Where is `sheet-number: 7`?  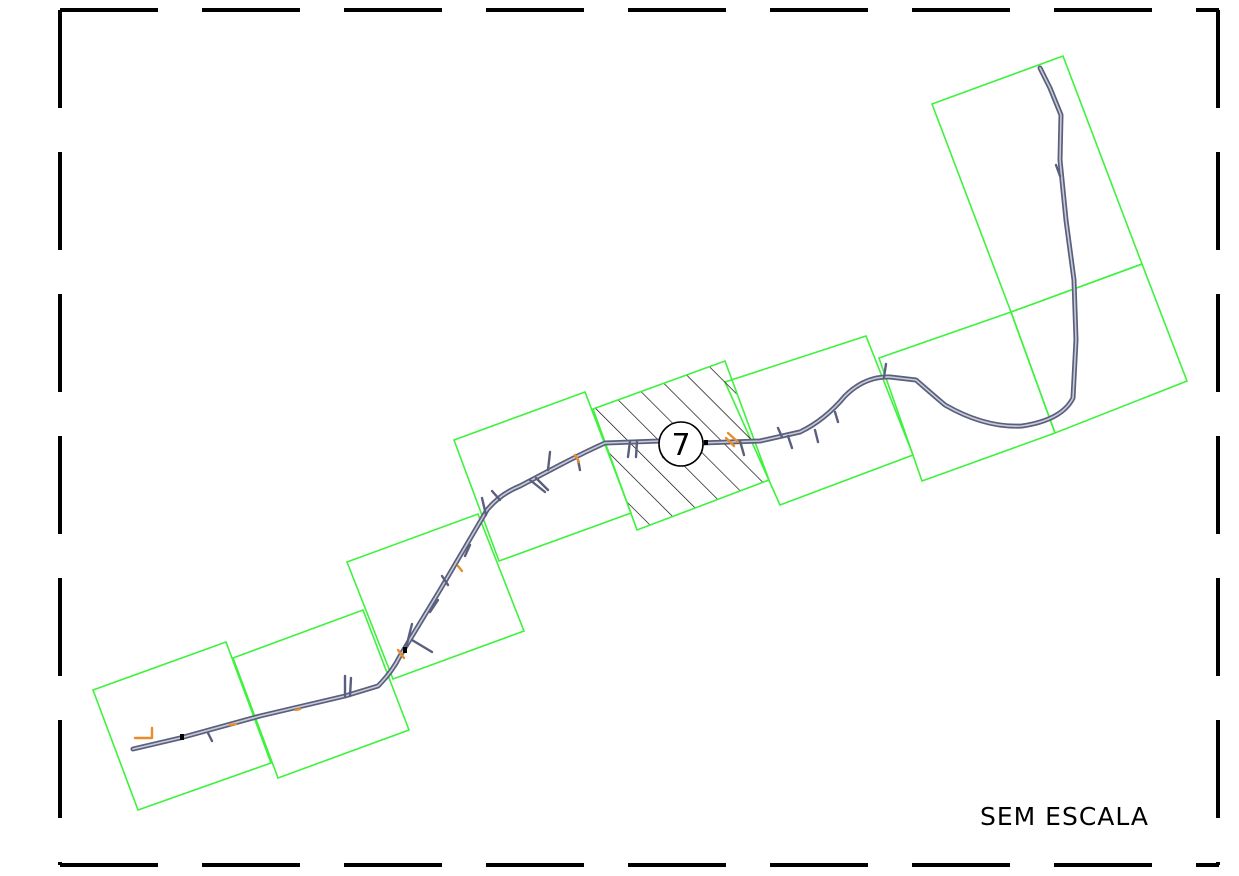
sheet-number: 7 is located at coordinates (680, 445).